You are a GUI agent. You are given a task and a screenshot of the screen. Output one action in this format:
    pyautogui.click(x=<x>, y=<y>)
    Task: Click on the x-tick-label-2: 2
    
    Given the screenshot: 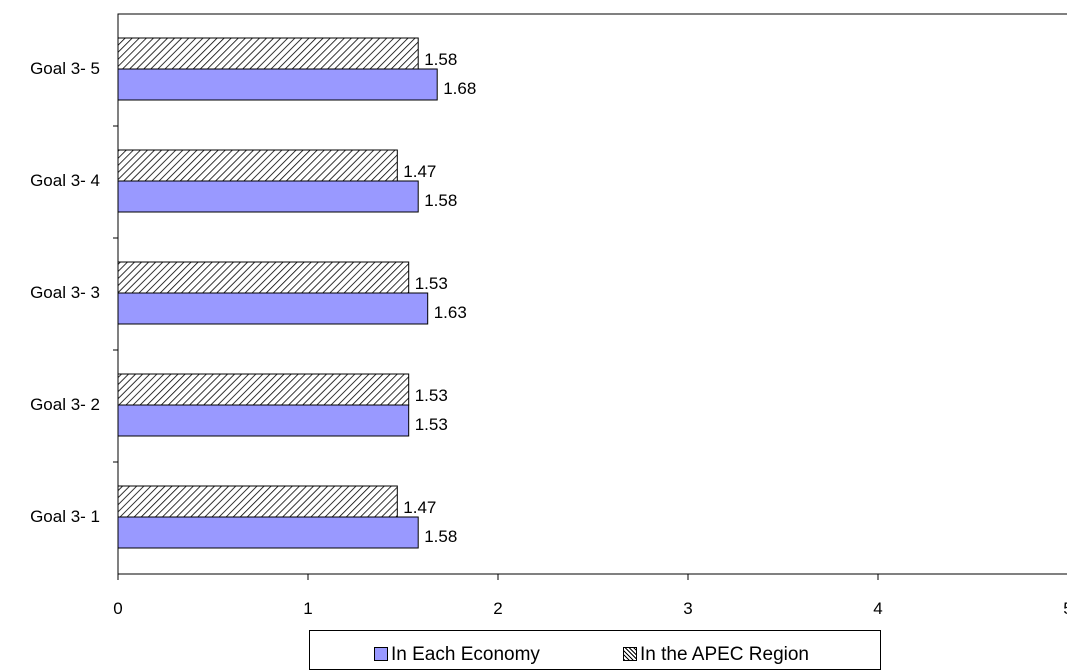 What is the action you would take?
    pyautogui.click(x=497, y=608)
    